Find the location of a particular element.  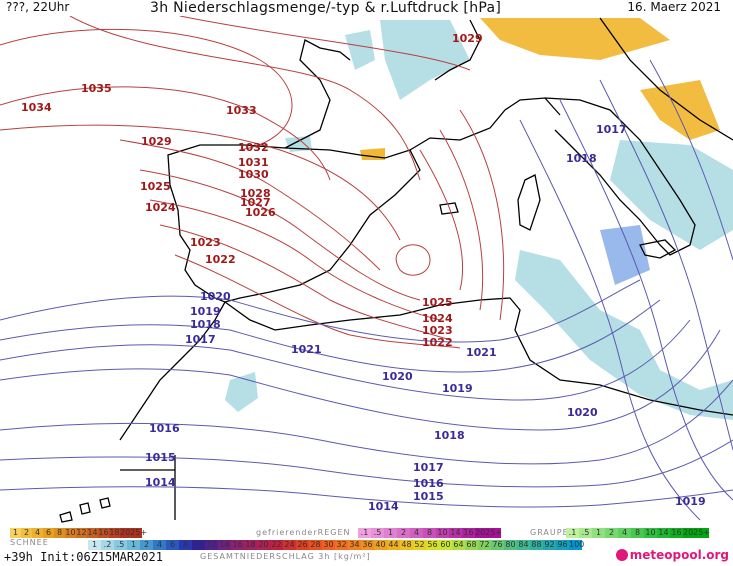

isobar-label: 1034 is located at coordinates (36, 107).